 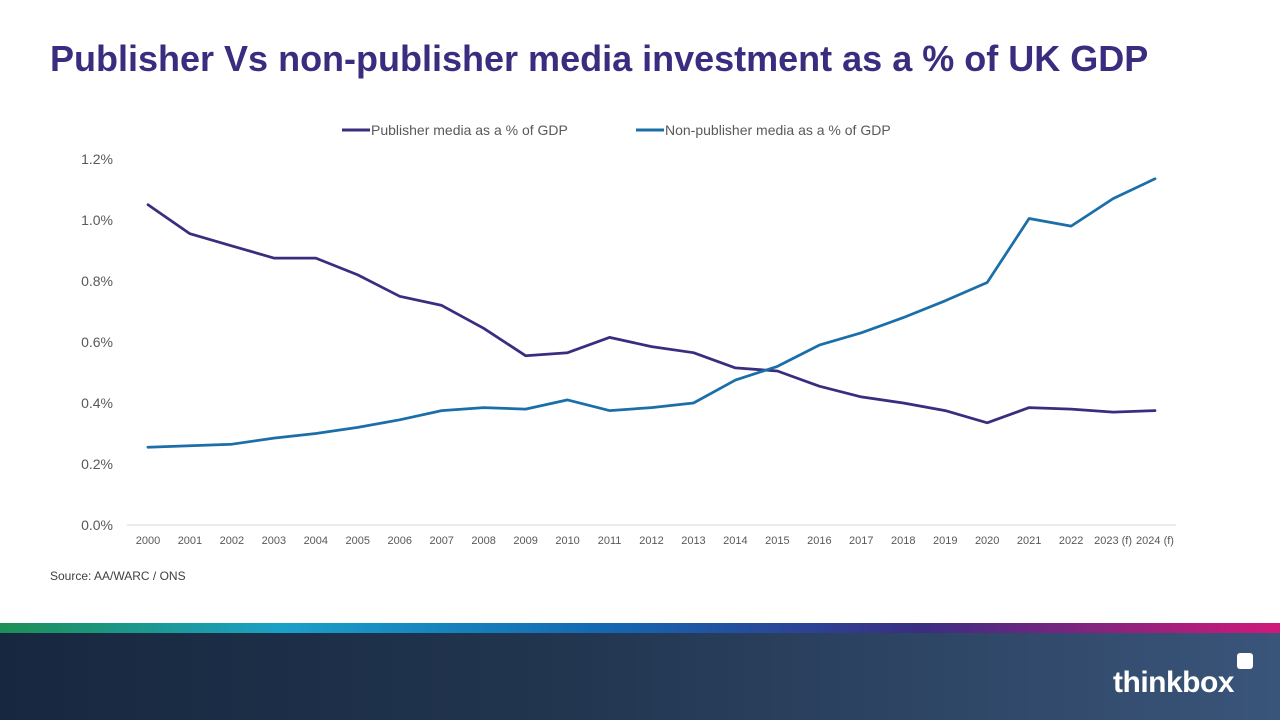 I want to click on x-tick-label: 2005, so click(x=358, y=541).